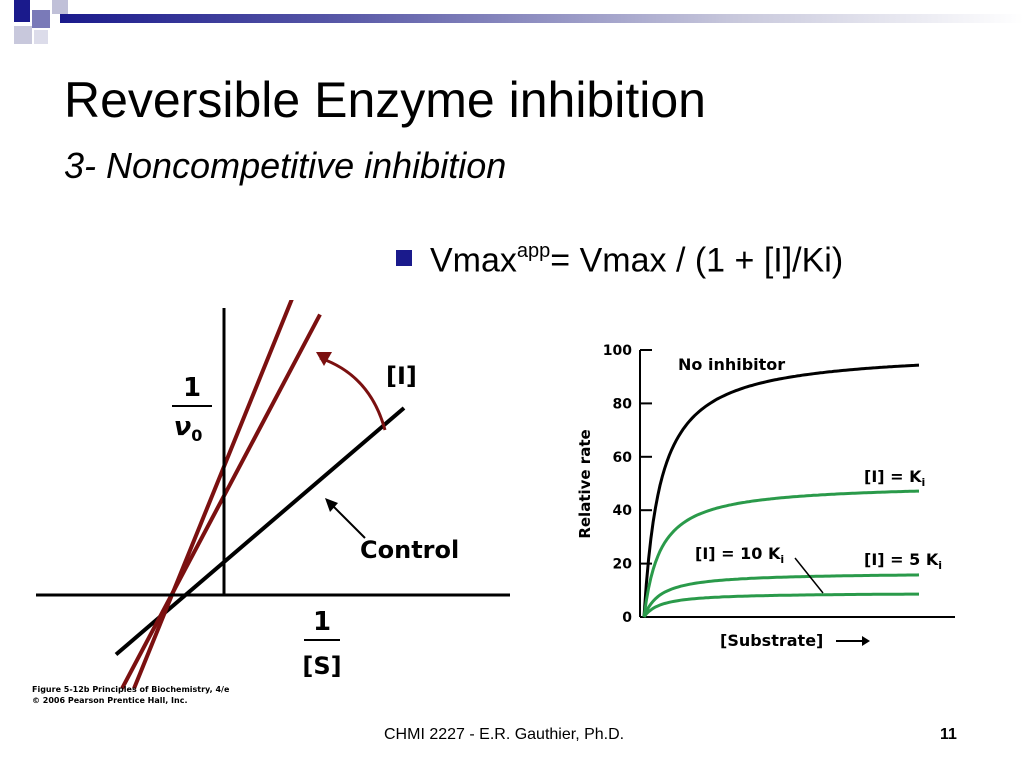  Describe the element at coordinates (617, 351) in the screenshot. I see `y-tick-label: 100` at that location.